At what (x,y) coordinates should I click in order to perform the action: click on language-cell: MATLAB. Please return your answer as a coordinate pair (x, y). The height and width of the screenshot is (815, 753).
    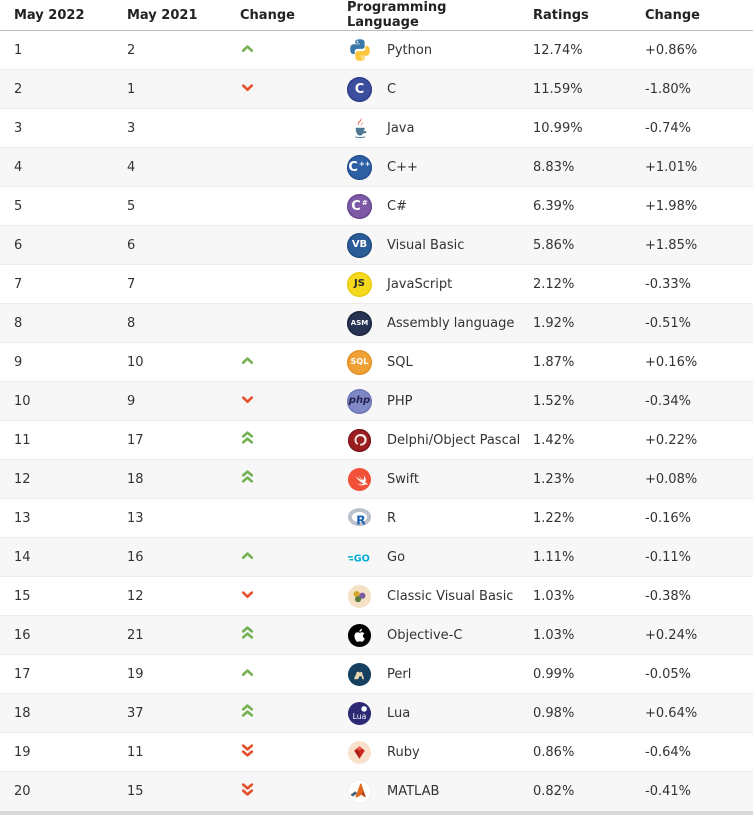
    Looking at the image, I should click on (426, 791).